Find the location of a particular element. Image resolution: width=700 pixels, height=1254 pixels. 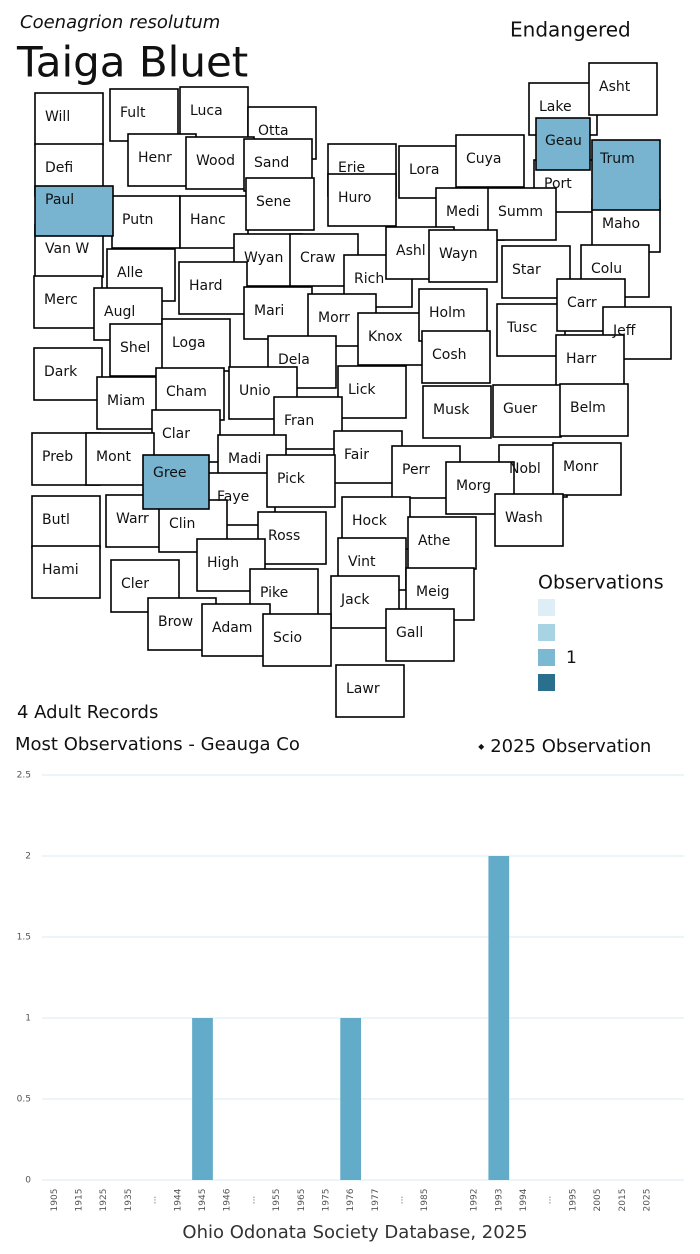

county-label: Cosh is located at coordinates (449, 355).